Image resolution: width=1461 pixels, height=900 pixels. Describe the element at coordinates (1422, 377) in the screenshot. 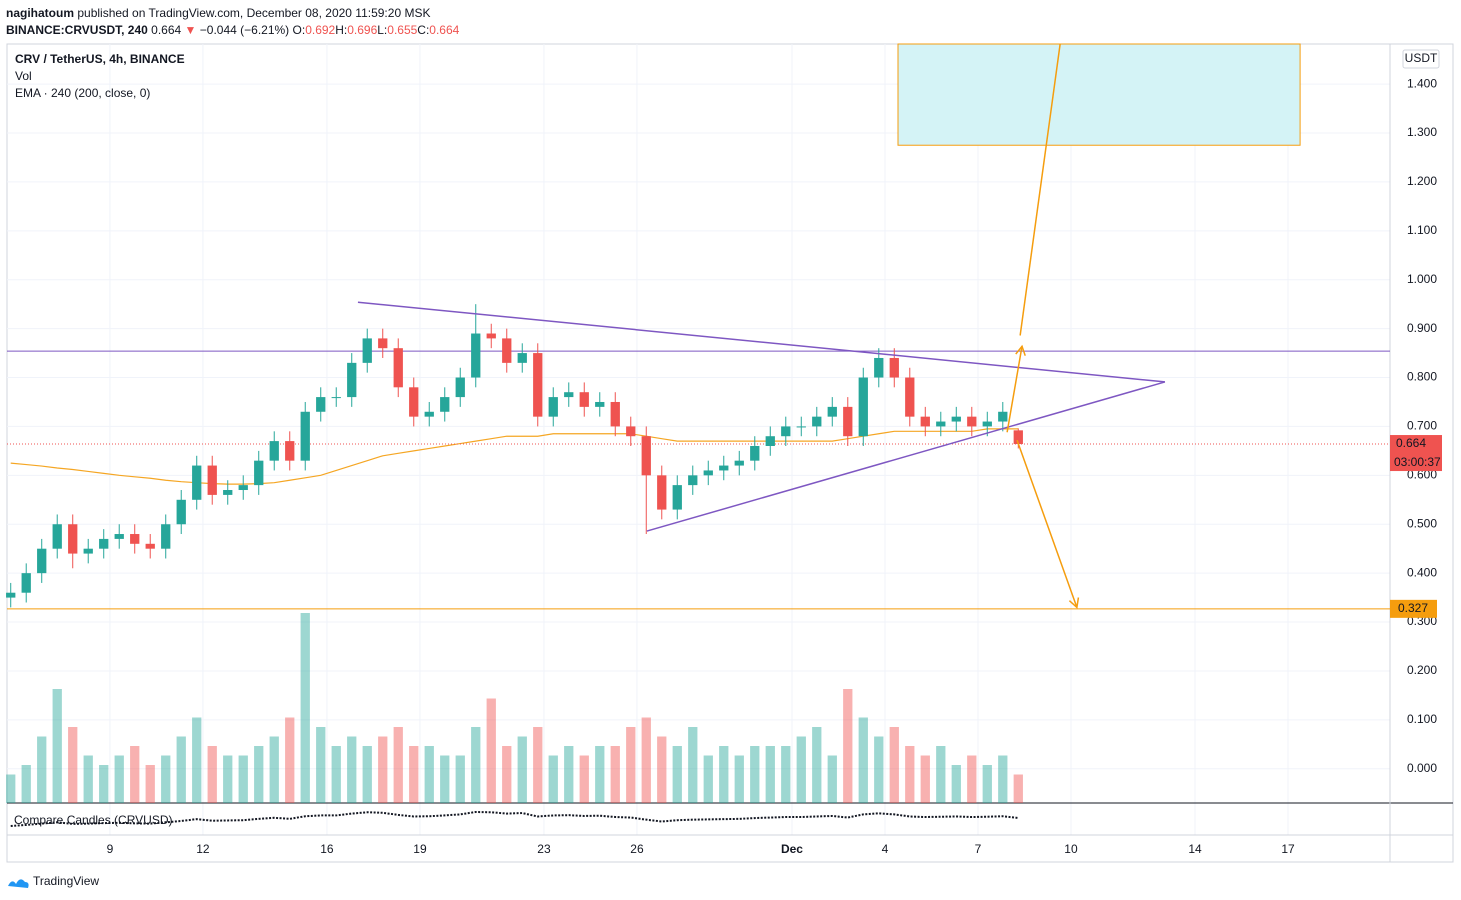

I see `y-tick-label: 0.800` at that location.